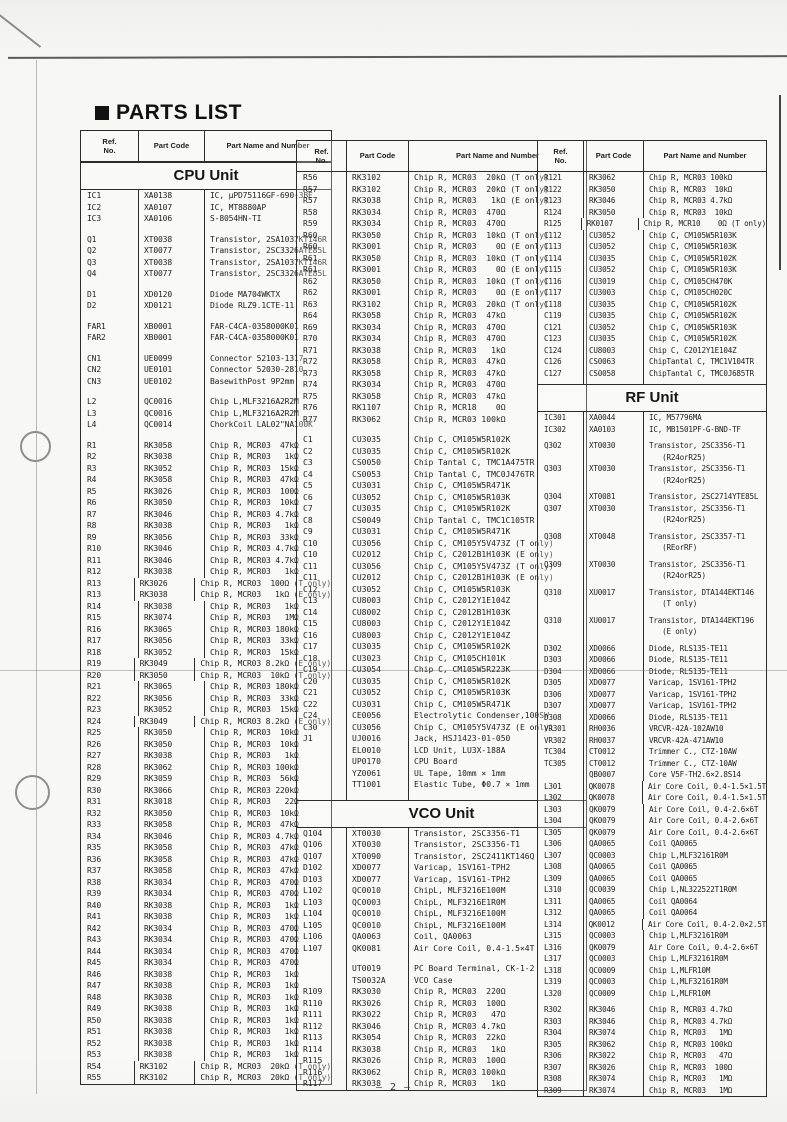 The image size is (787, 1122). I want to click on ref-cell: R62, so click(322, 281).